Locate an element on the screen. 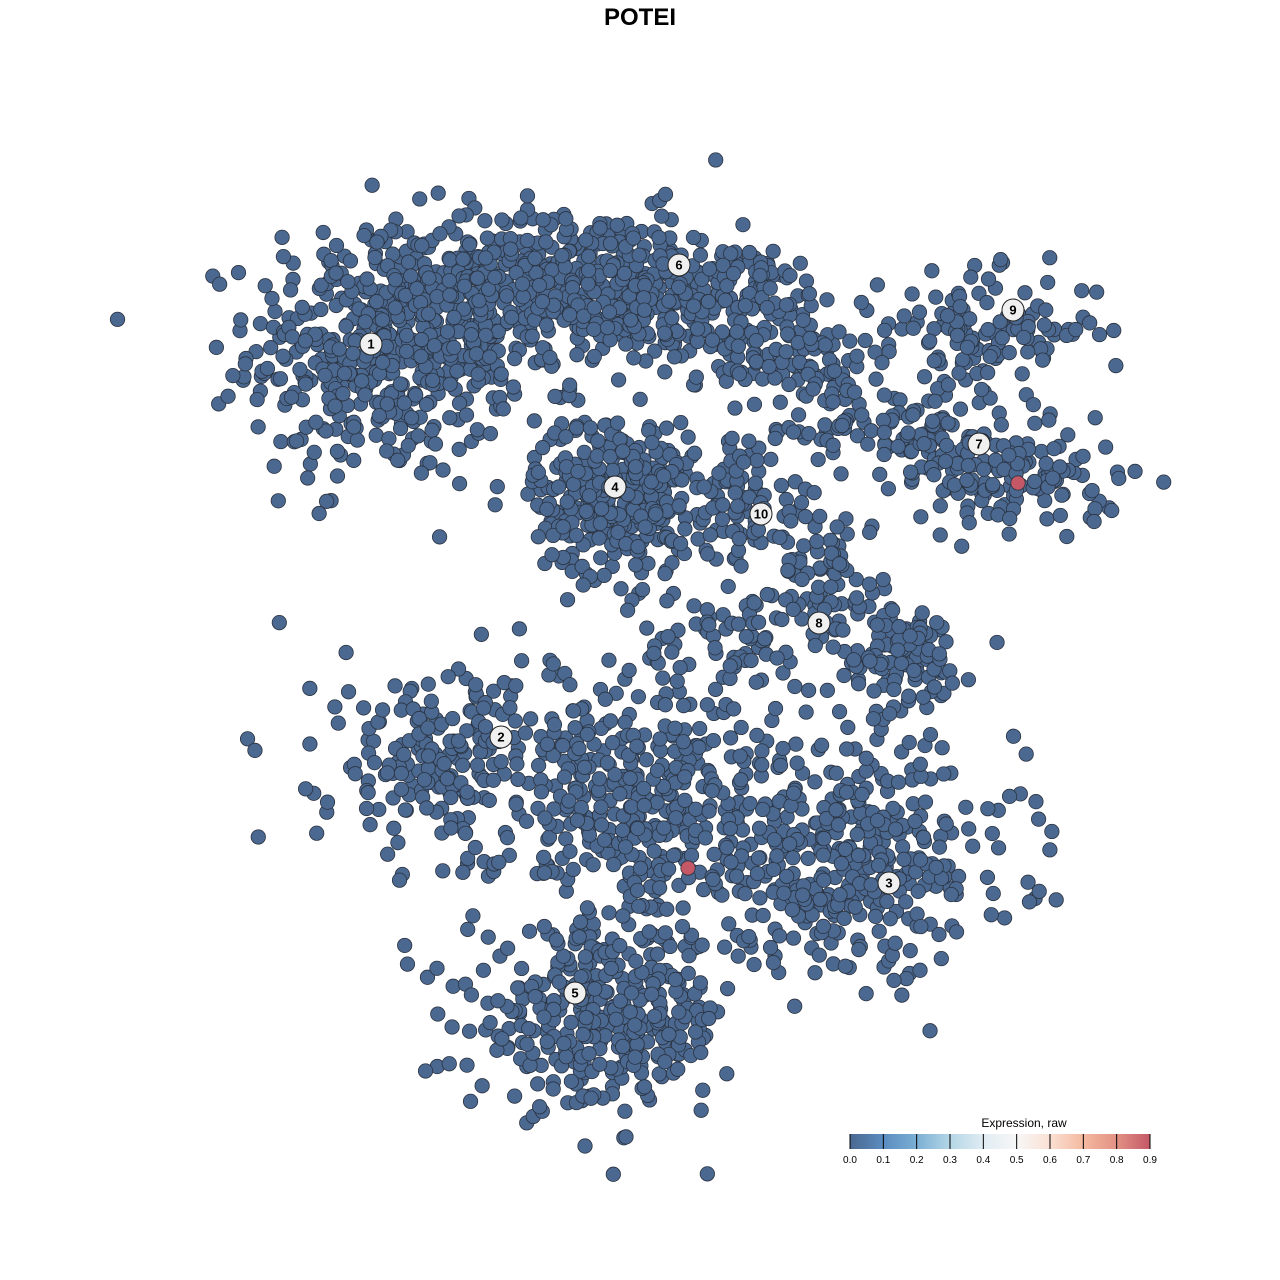  colorbar-tick-label: 0.2 is located at coordinates (917, 1160).